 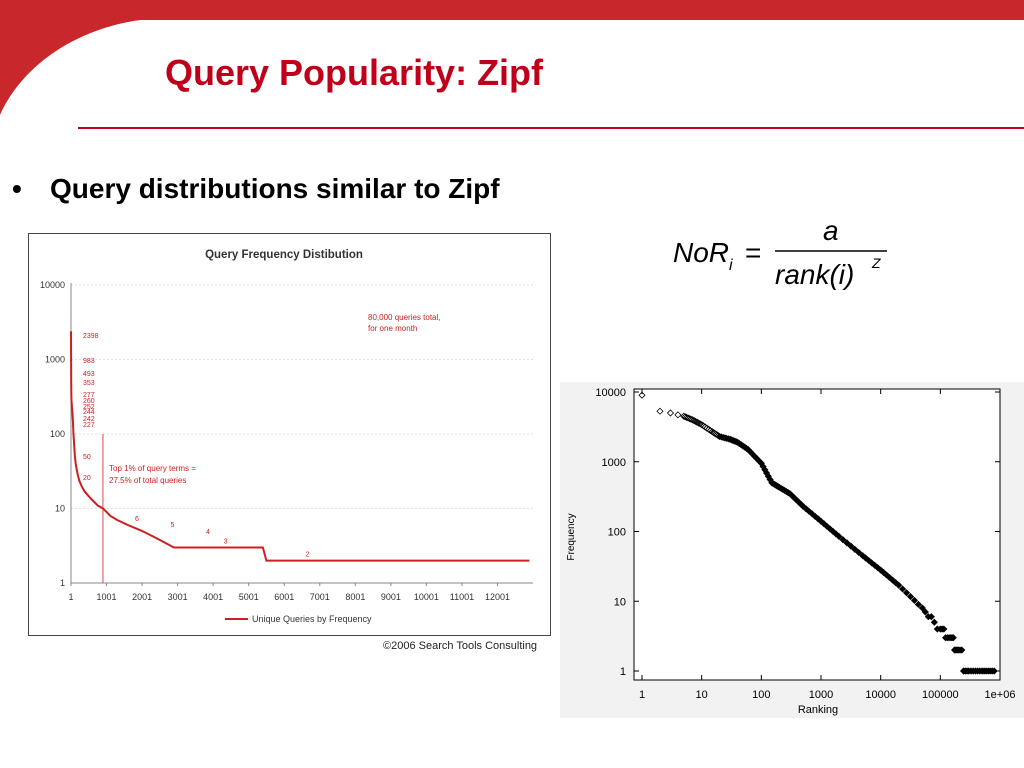 What do you see at coordinates (355, 597) in the screenshot?
I see `chart1-x-tick-label: 8001` at bounding box center [355, 597].